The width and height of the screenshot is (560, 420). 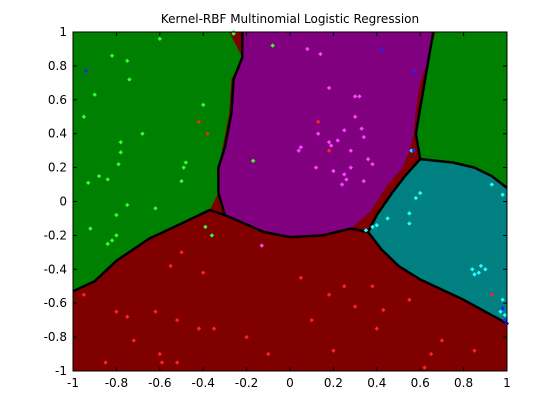 What do you see at coordinates (57, 66) in the screenshot?
I see `y-tick-label: 0.8` at bounding box center [57, 66].